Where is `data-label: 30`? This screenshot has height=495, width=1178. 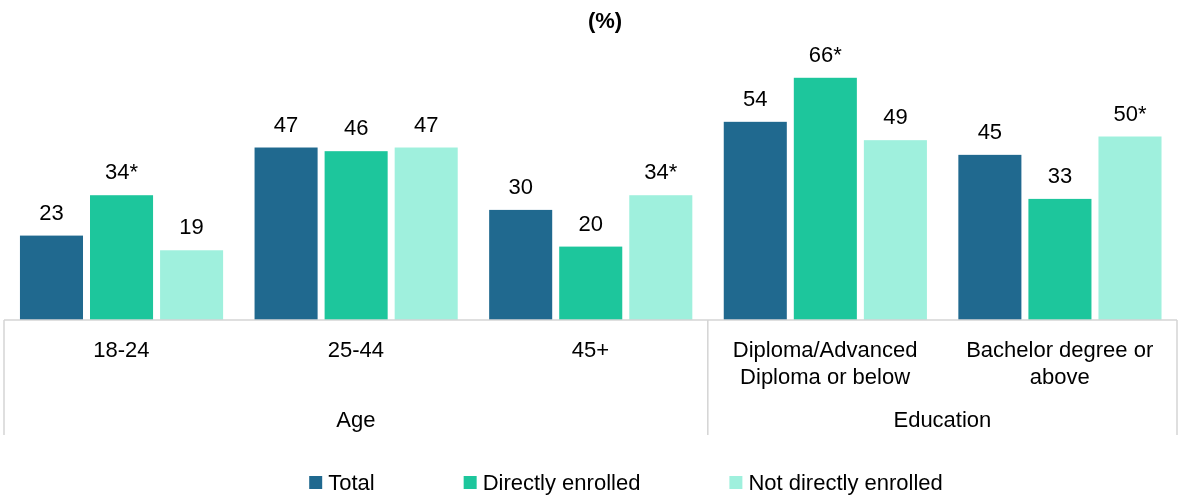
data-label: 30 is located at coordinates (520, 186).